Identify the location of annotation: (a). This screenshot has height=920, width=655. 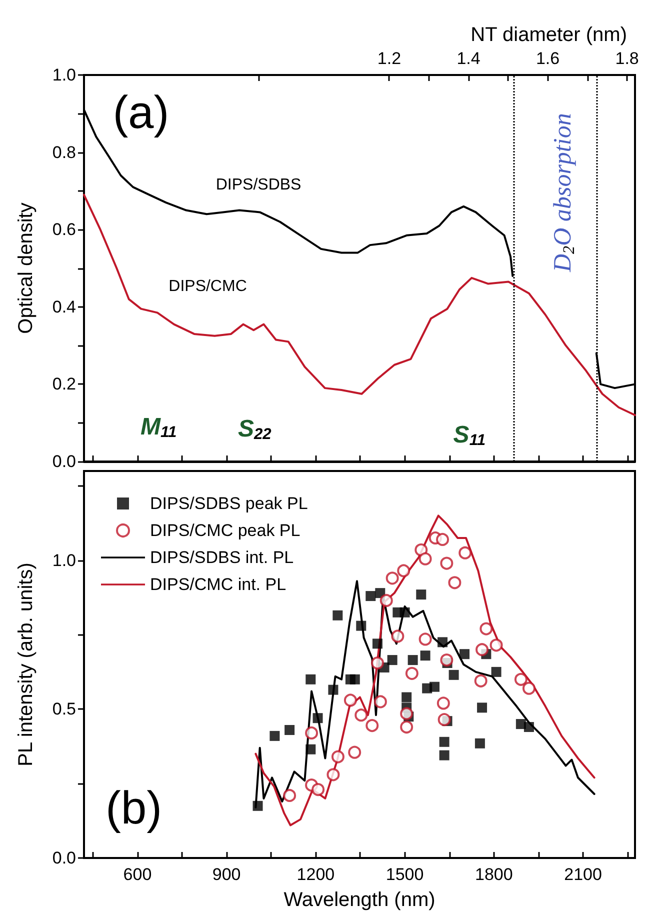
(141, 112).